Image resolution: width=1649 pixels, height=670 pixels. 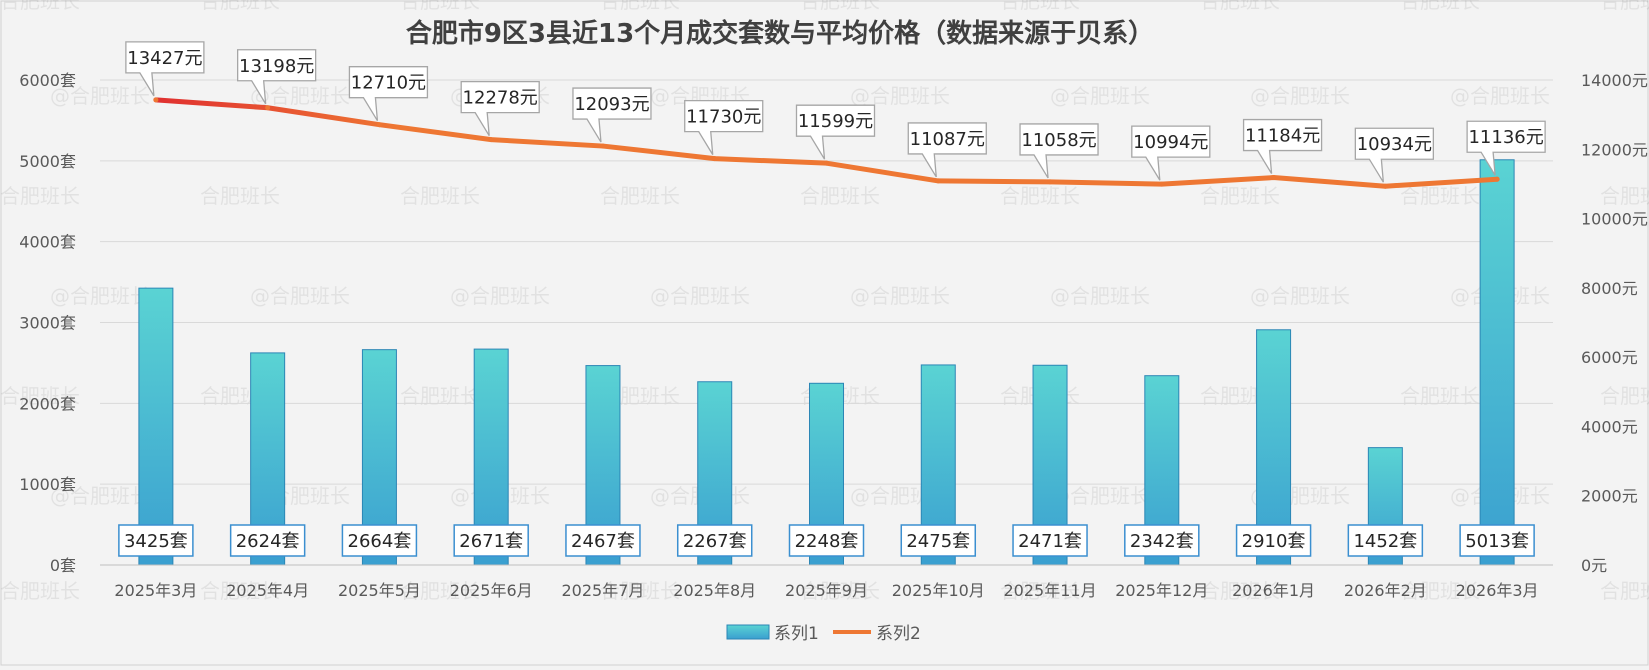 What do you see at coordinates (772, 634) in the screenshot?
I see `legend-item-series1: 系列1` at bounding box center [772, 634].